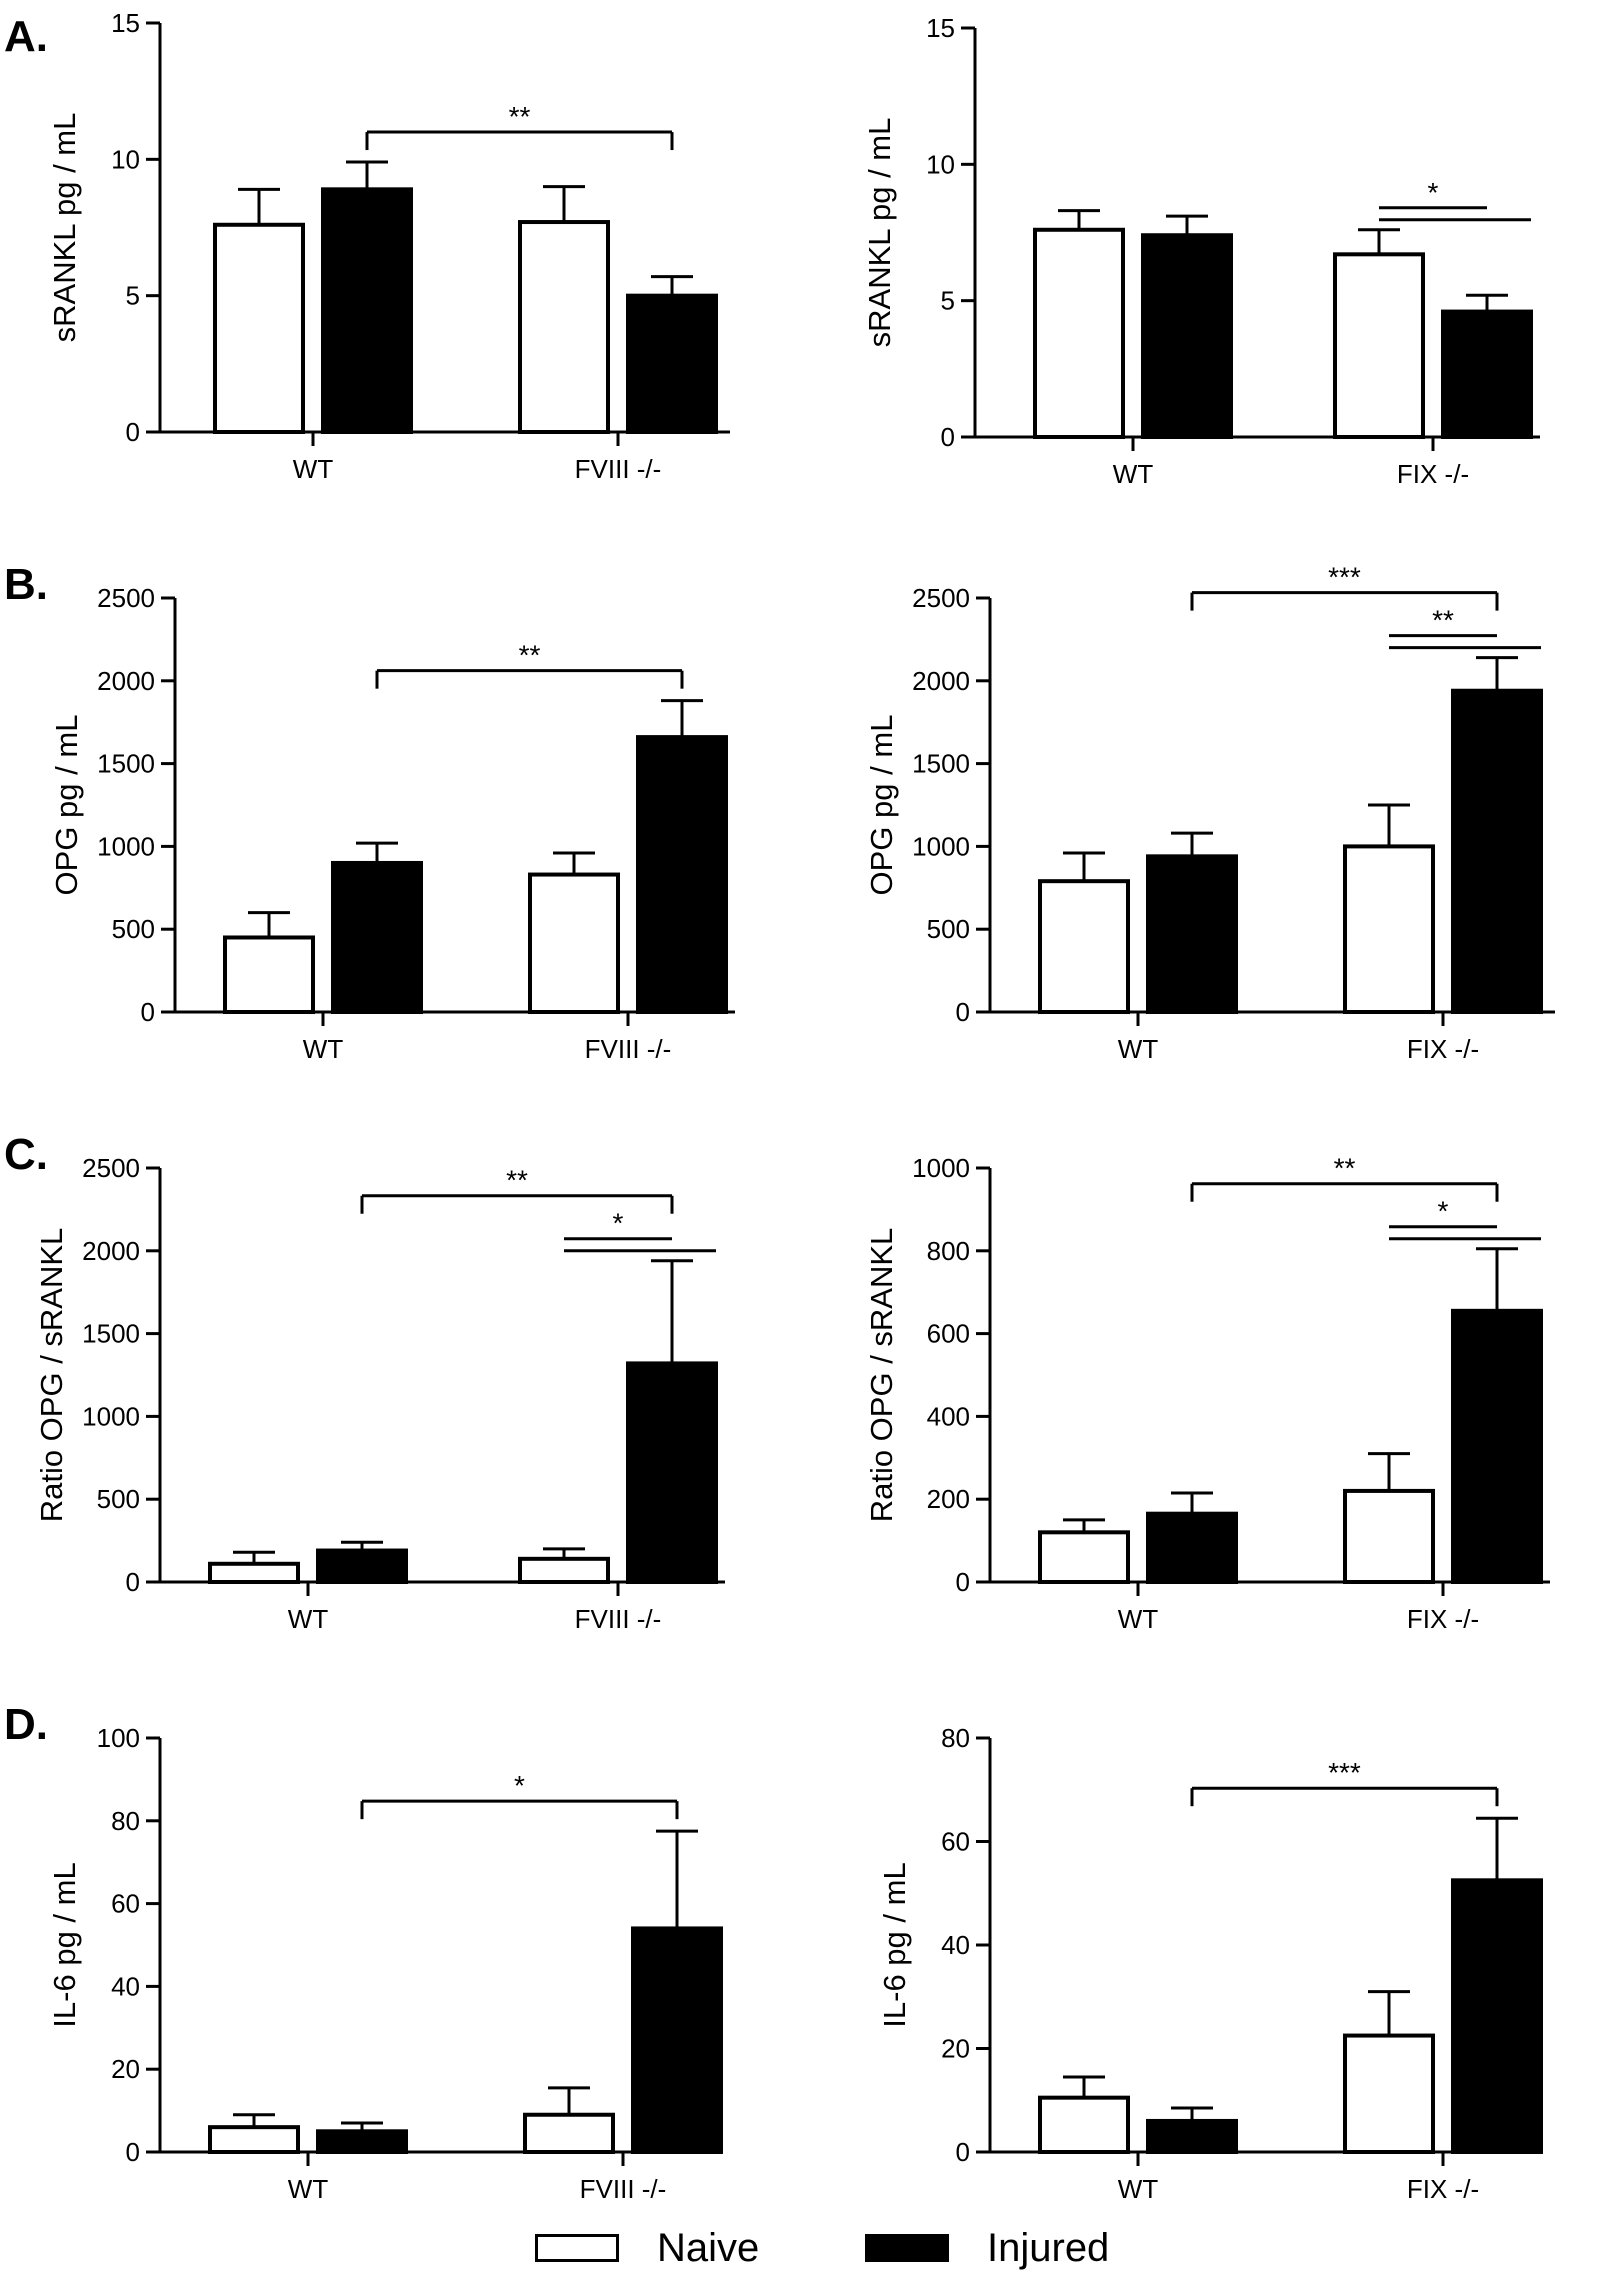 This screenshot has width=1621, height=2288. Describe the element at coordinates (941, 681) in the screenshot. I see `b-right-y-tick-label: 2000` at that location.